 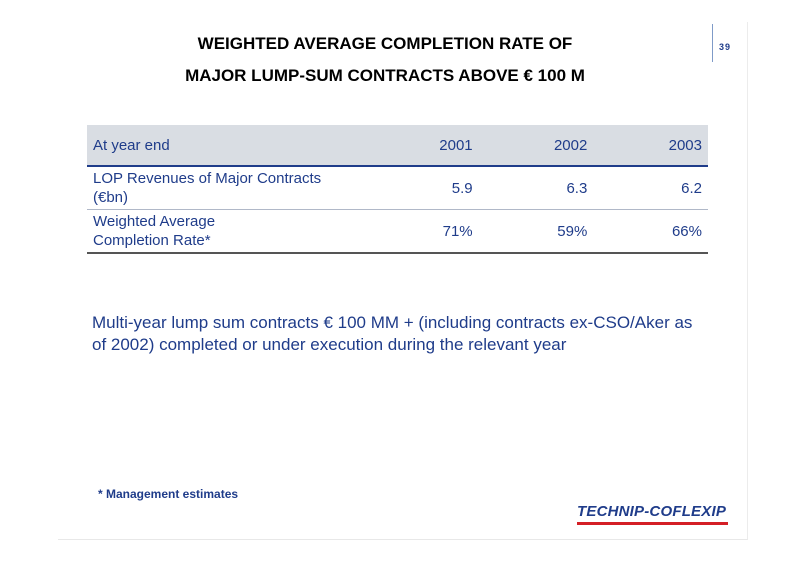 I want to click on column-header-label: At year end, so click(x=225, y=146).